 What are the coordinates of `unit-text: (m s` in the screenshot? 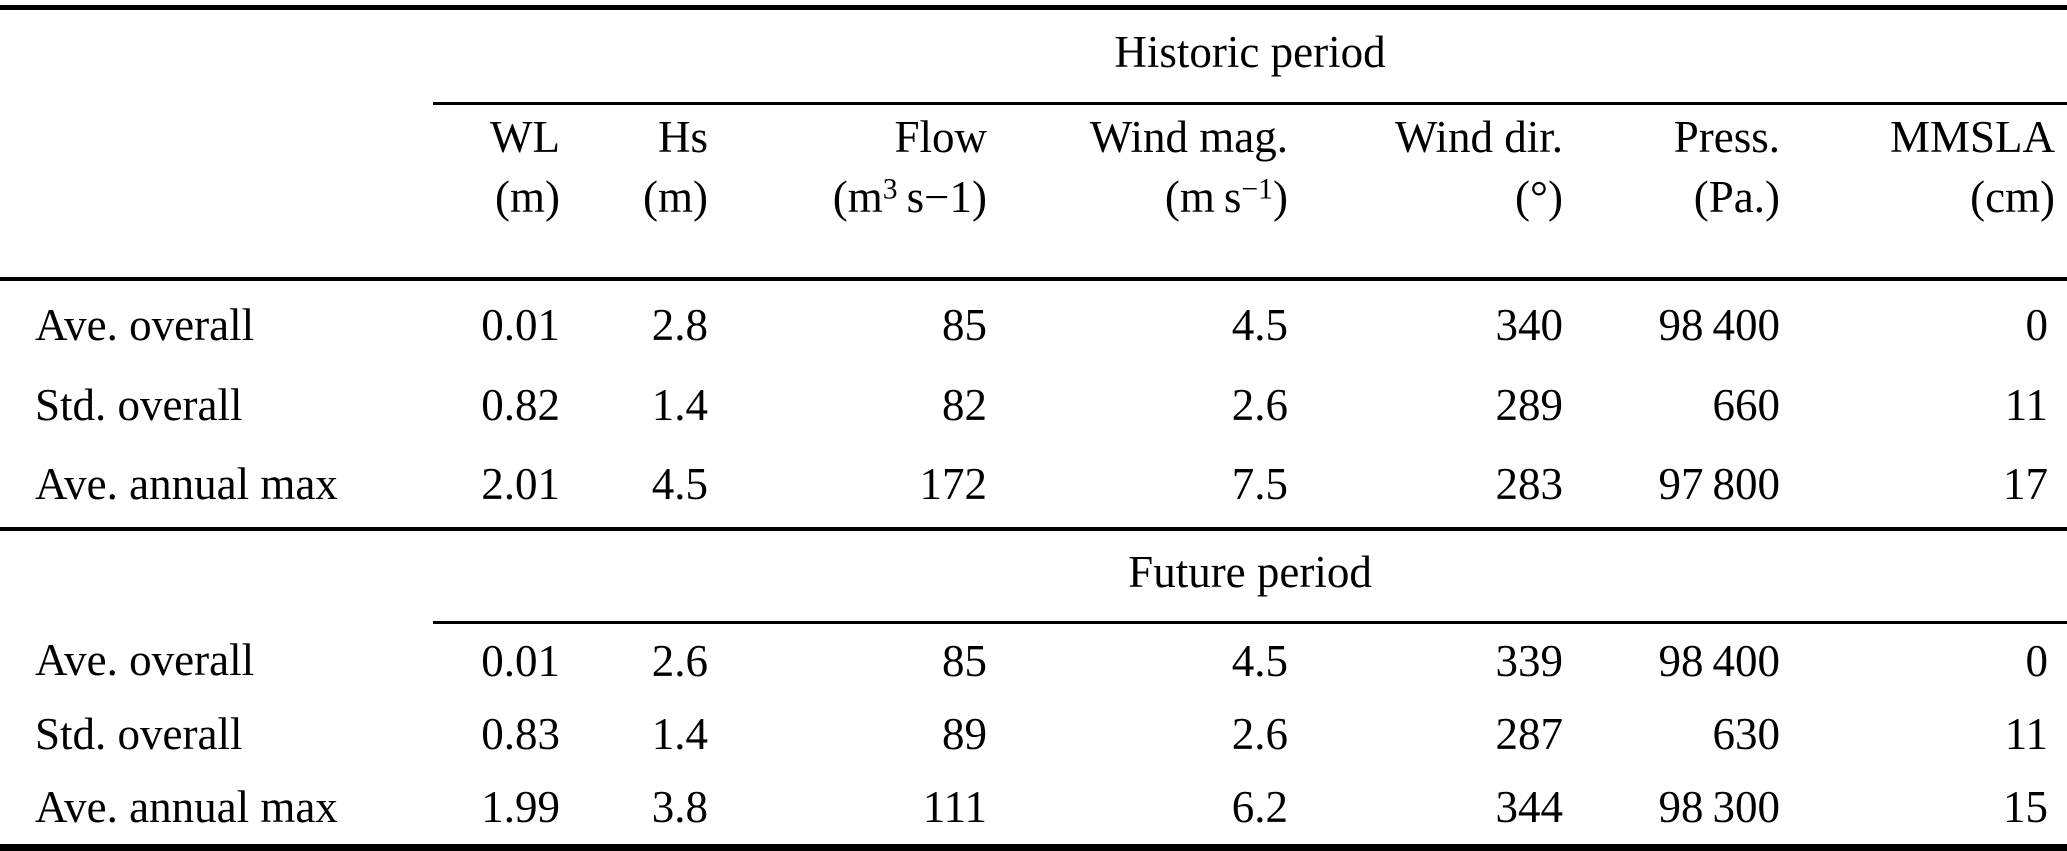 It's located at (1203, 197).